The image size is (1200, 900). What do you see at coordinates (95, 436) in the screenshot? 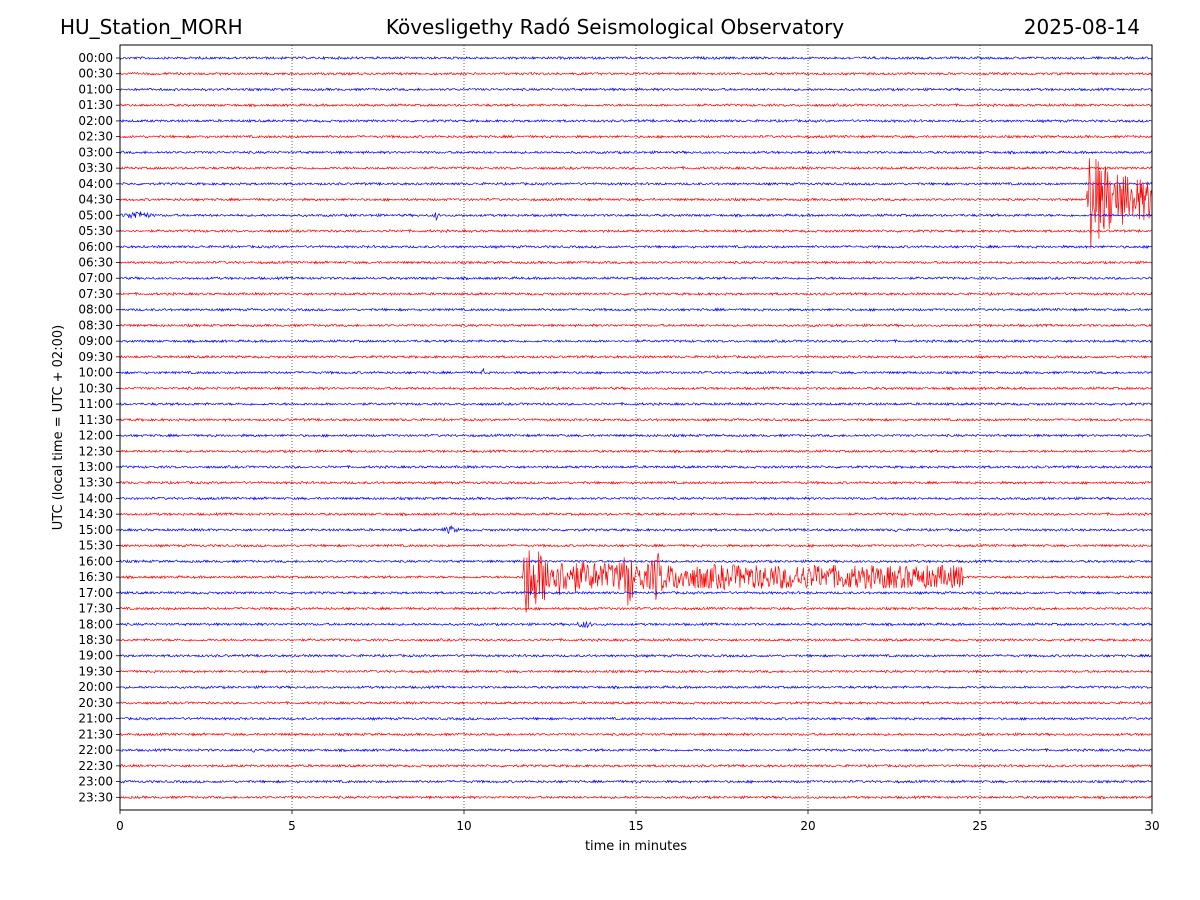
I see `y-tick-label: 12:00` at bounding box center [95, 436].